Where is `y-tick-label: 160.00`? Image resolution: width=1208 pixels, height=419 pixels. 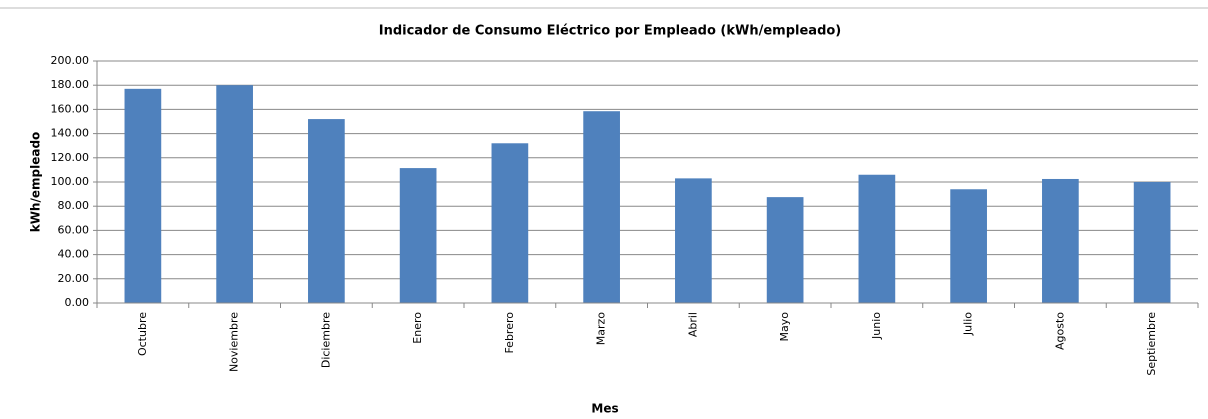
y-tick-label: 160.00 is located at coordinates (70, 108).